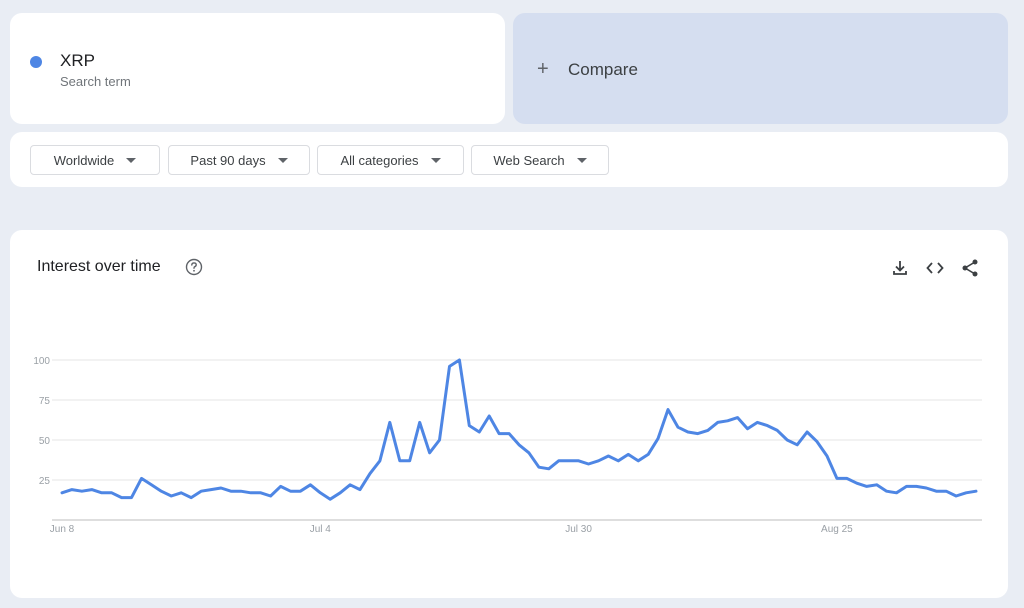  I want to click on help-icon, so click(194, 267).